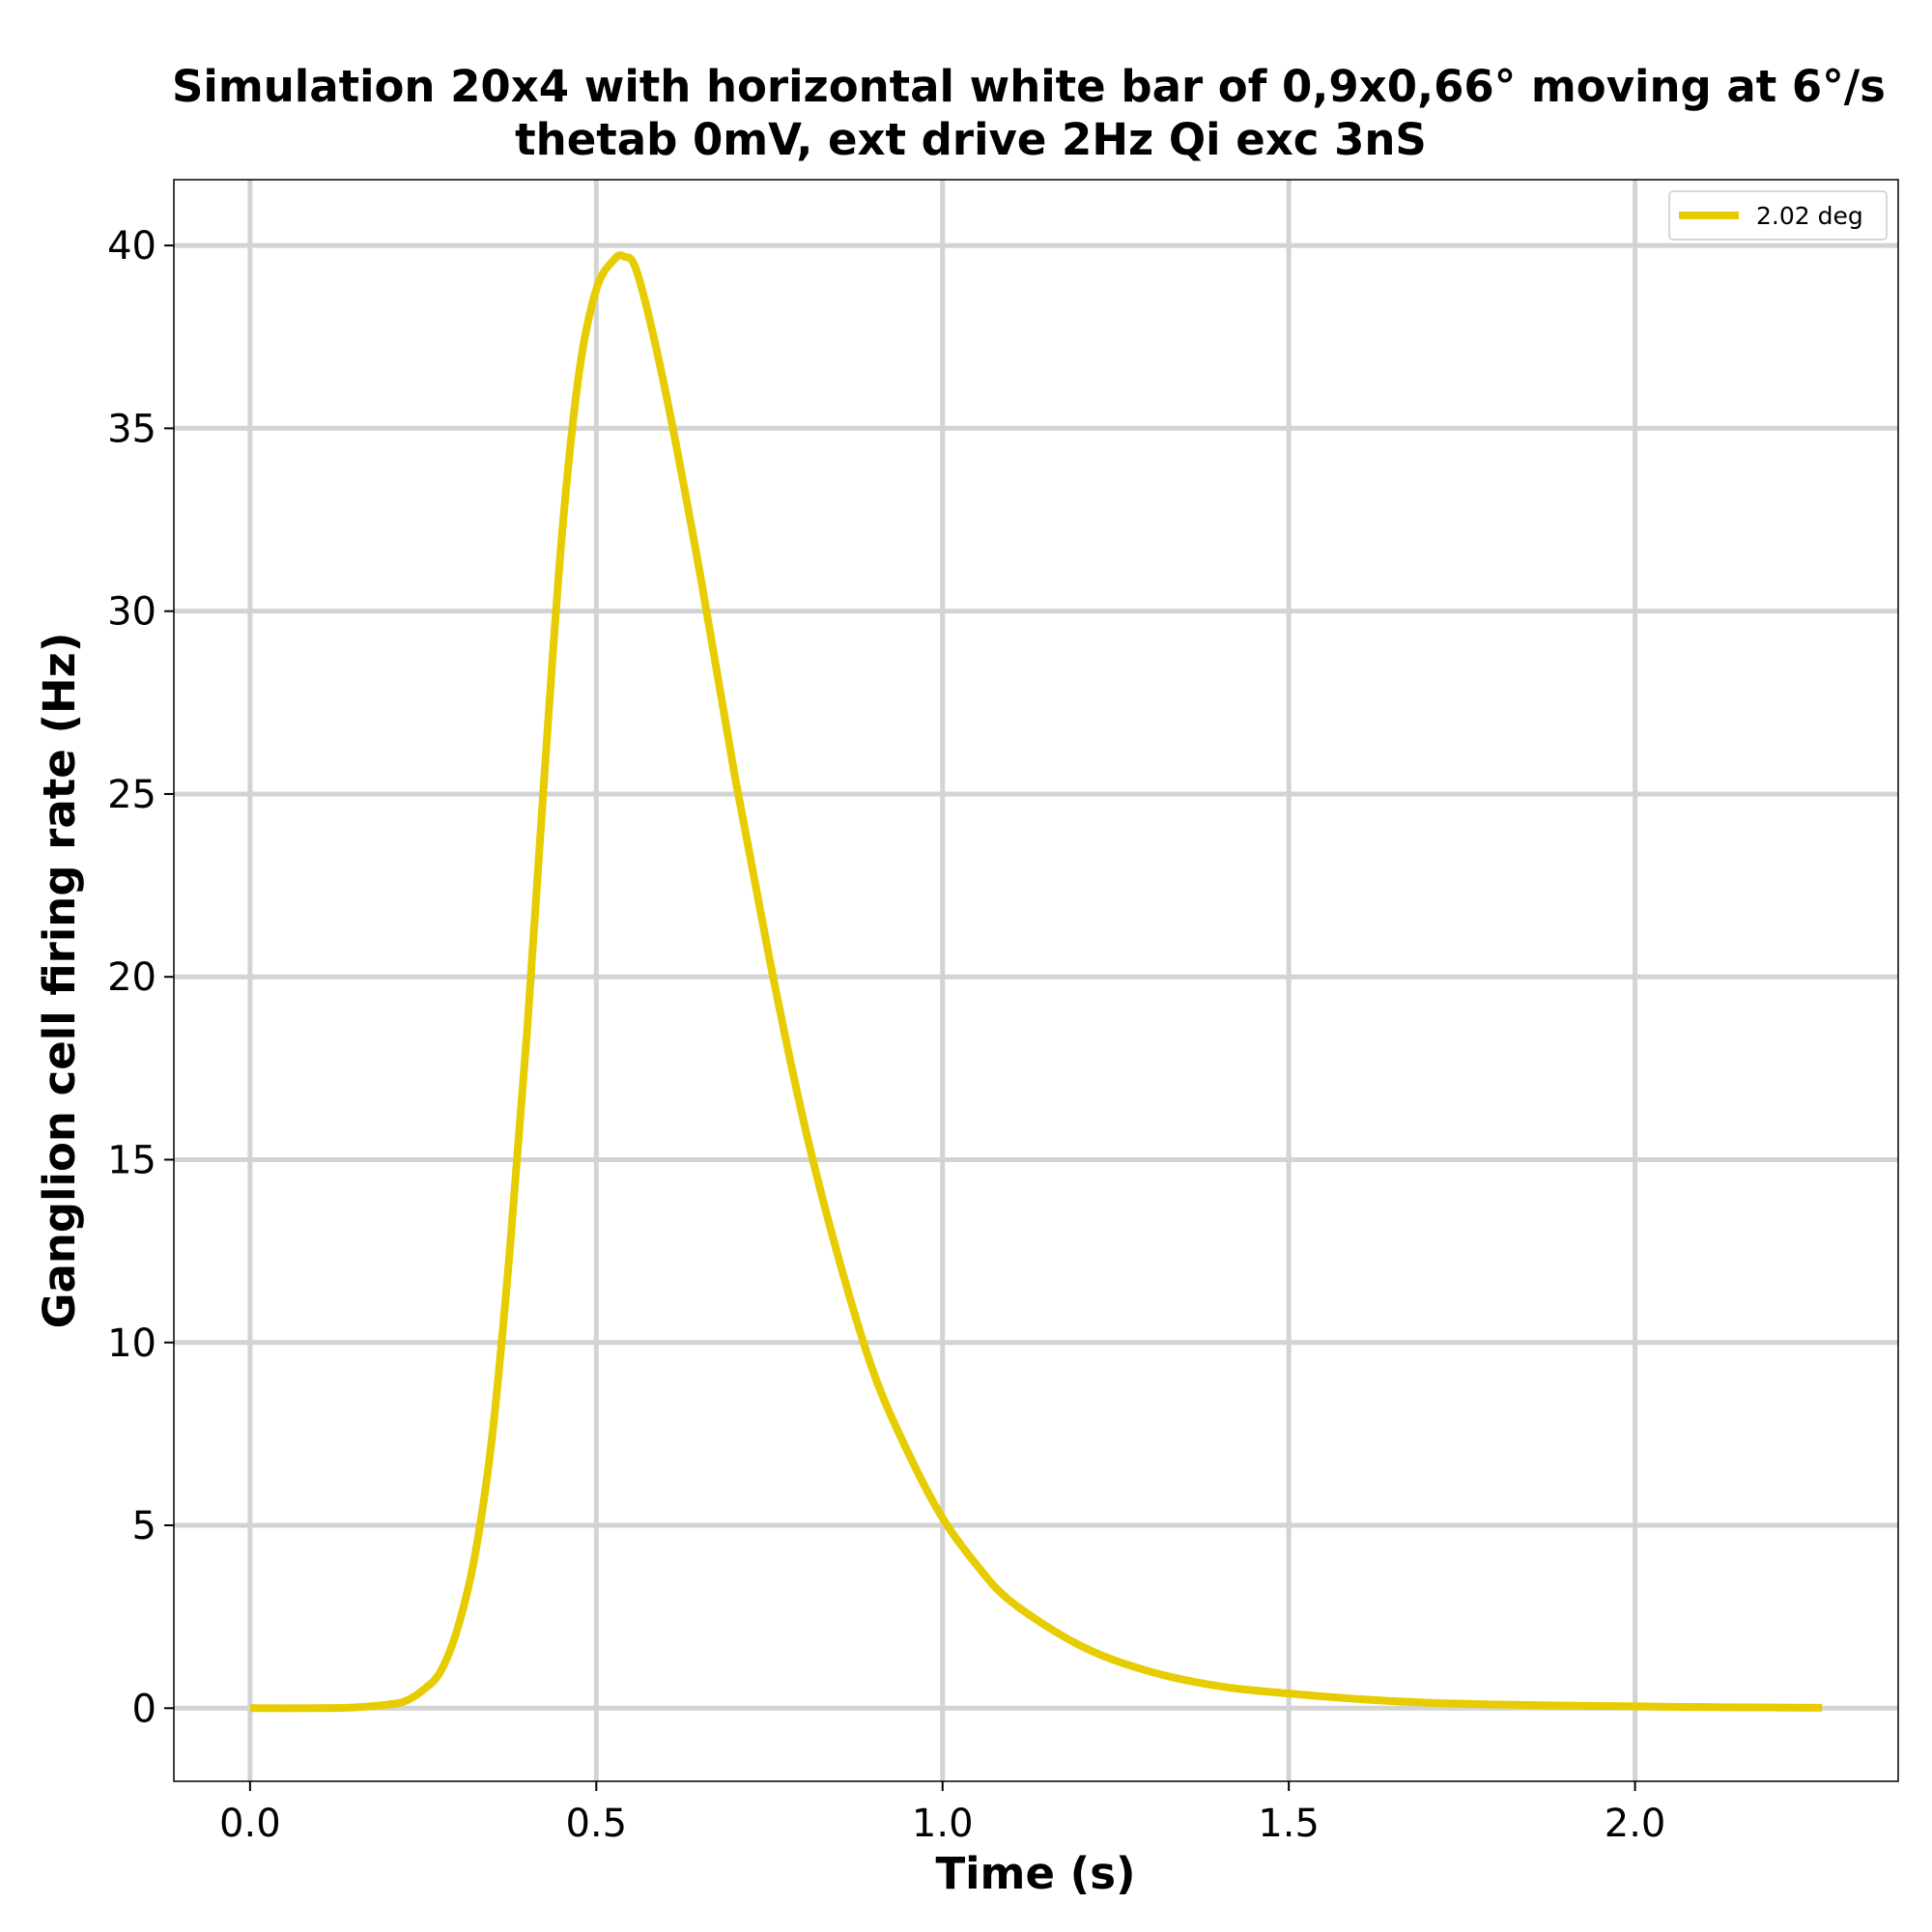 This screenshot has width=1932, height=1932. I want to click on legend-label: 2.02 deg, so click(1809, 216).